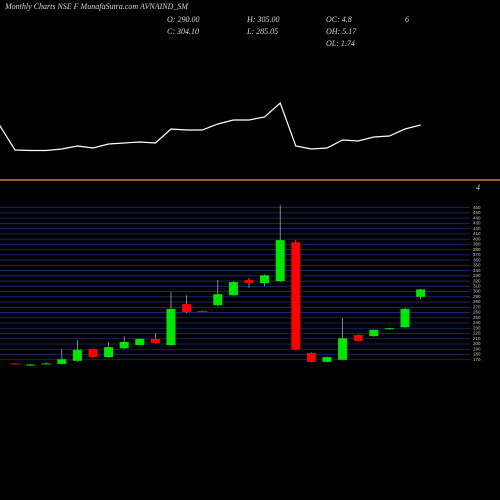  Describe the element at coordinates (477, 301) in the screenshot. I see `y-tick-label: 280` at that location.